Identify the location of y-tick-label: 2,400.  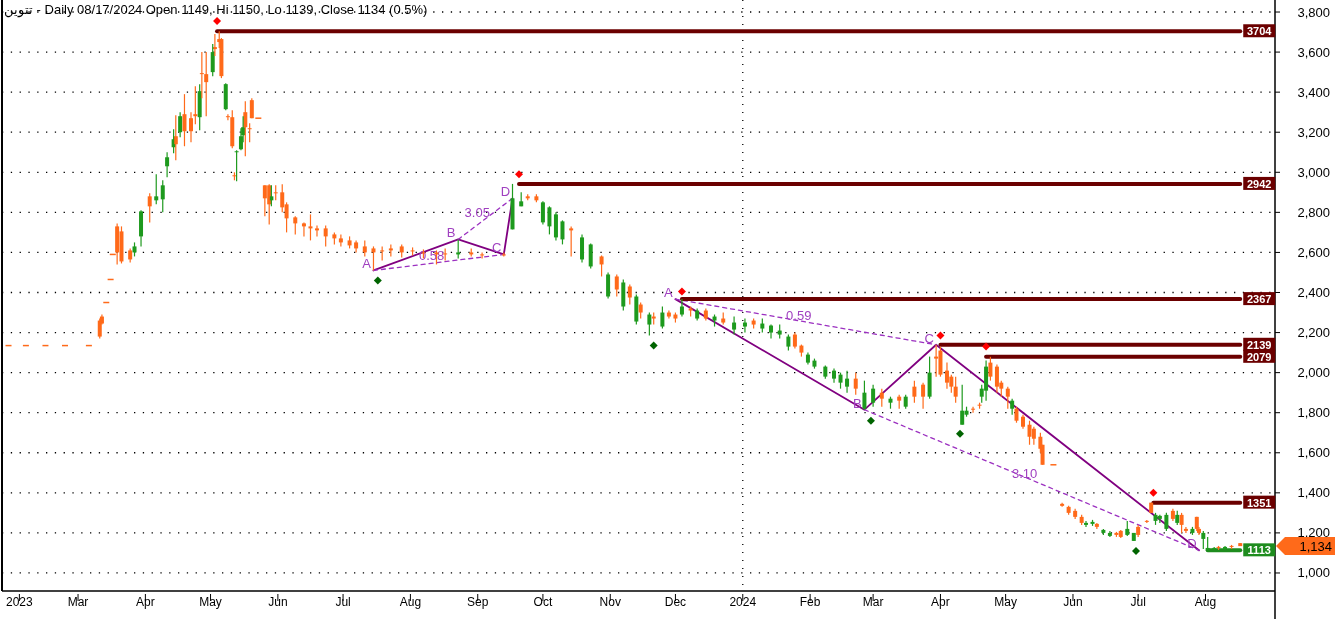
(1313, 292).